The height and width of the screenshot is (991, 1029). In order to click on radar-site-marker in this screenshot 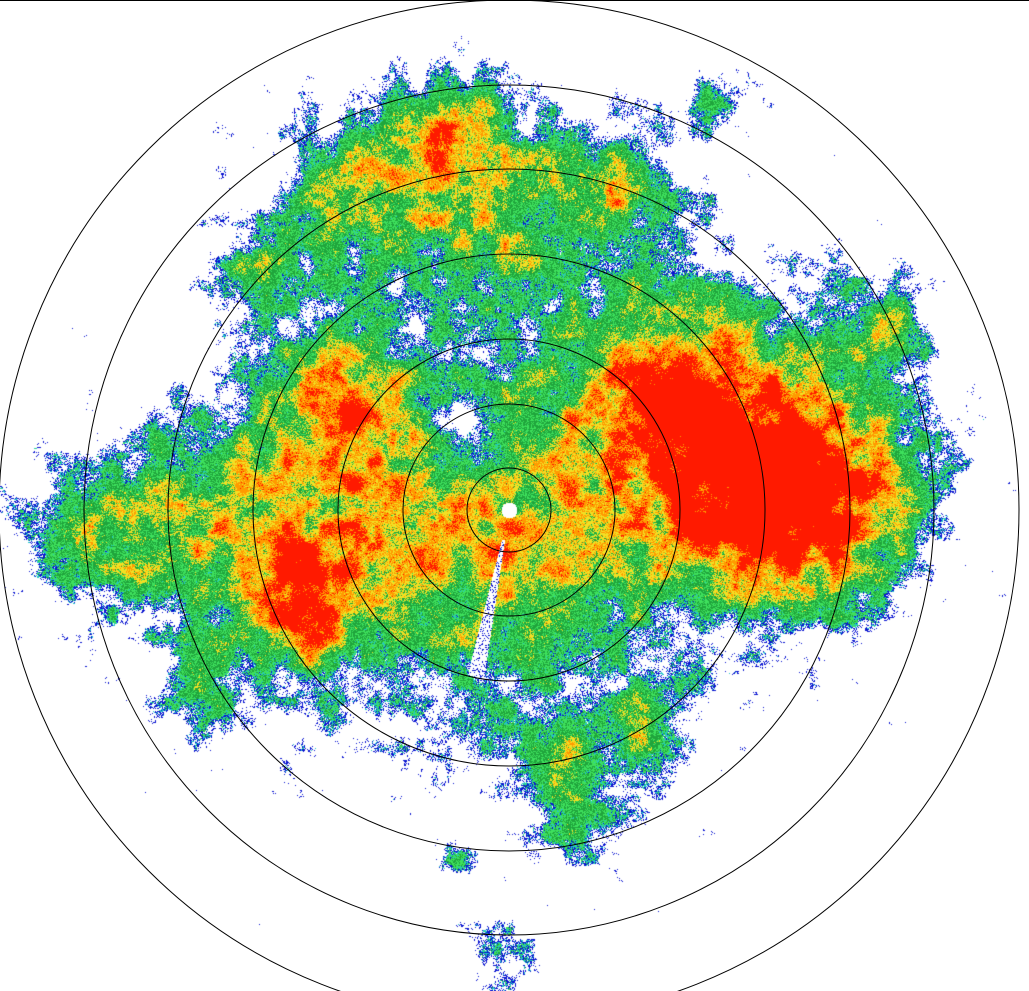, I will do `click(509, 510)`.